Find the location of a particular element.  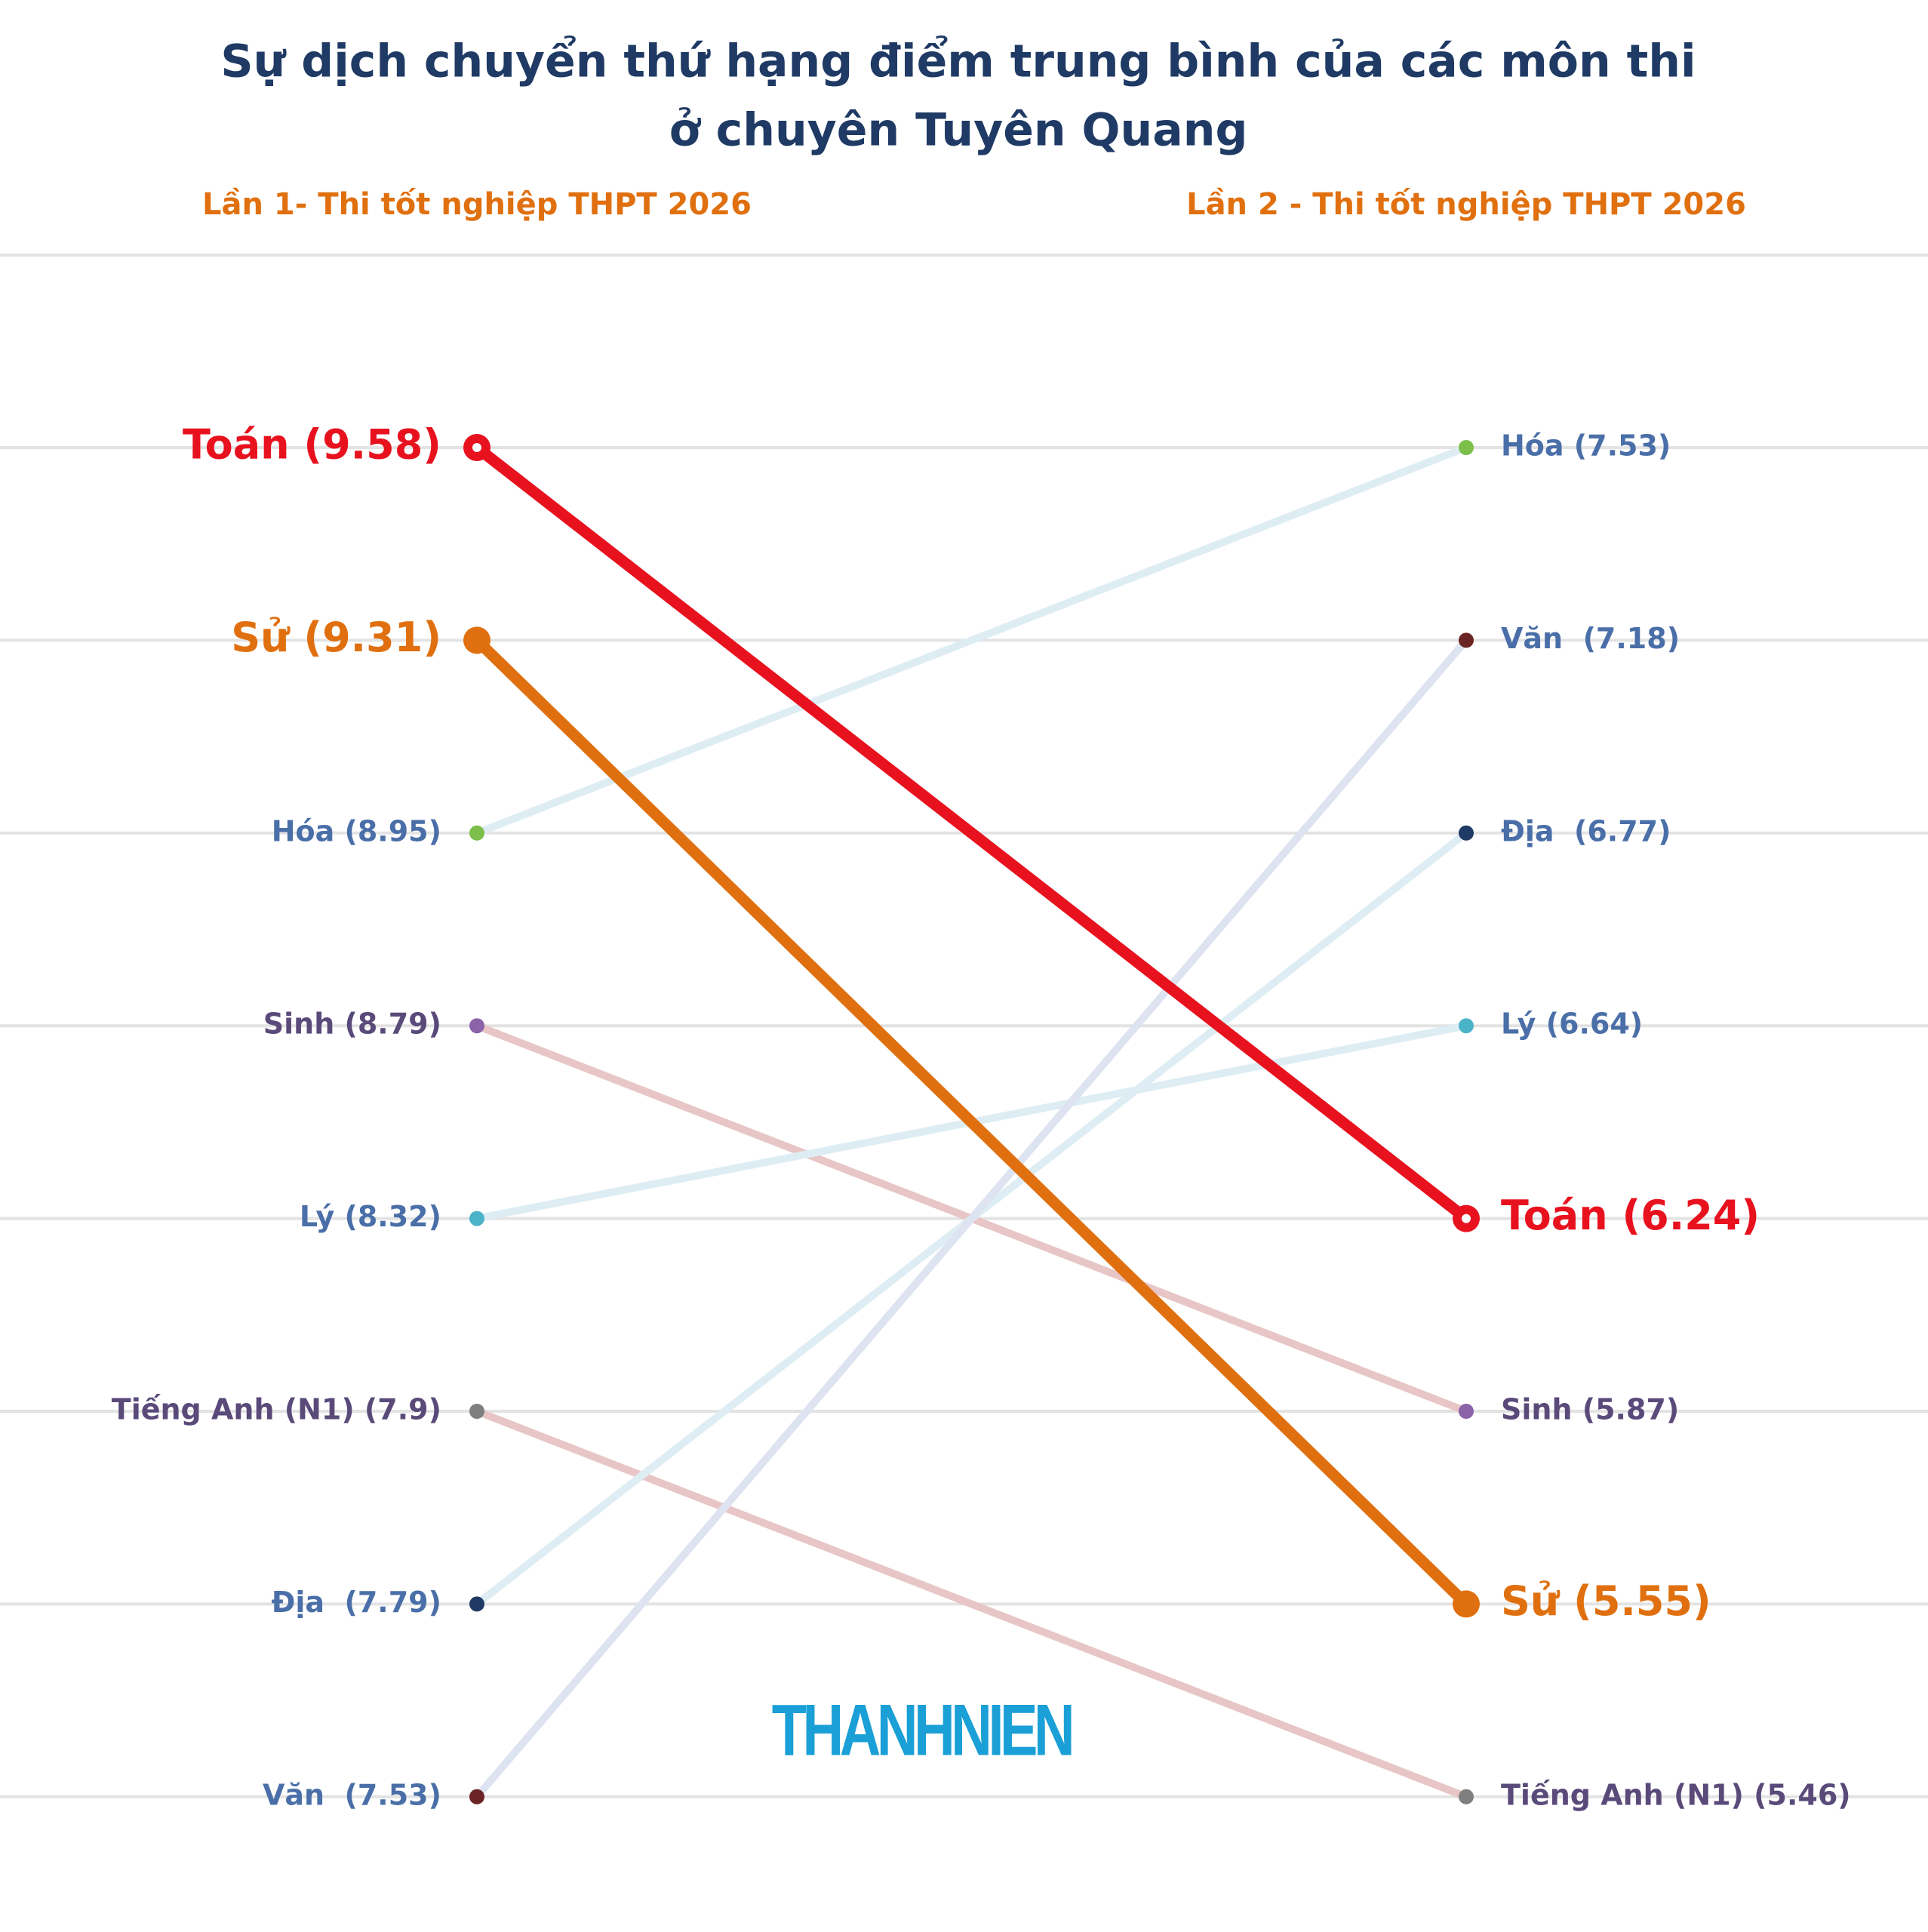

value-label: Văn (7.53) is located at coordinates (352, 1794).